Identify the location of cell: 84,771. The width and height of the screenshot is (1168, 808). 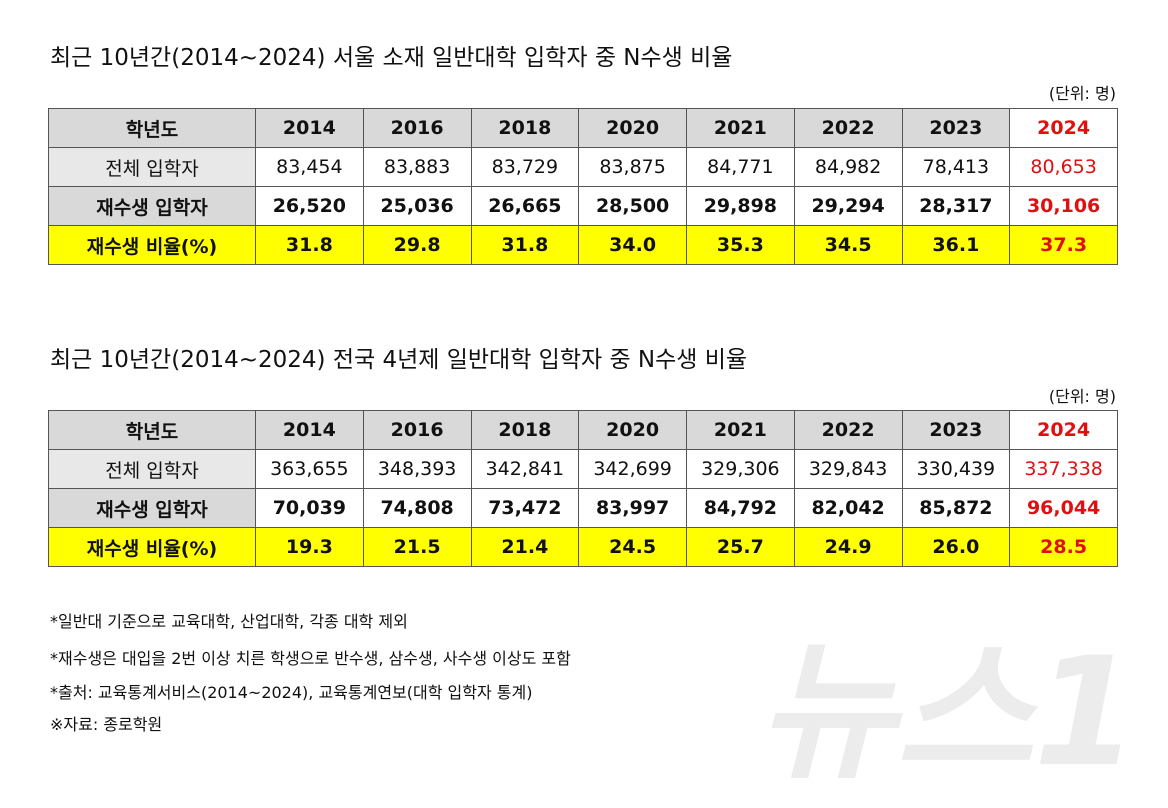
(740, 167).